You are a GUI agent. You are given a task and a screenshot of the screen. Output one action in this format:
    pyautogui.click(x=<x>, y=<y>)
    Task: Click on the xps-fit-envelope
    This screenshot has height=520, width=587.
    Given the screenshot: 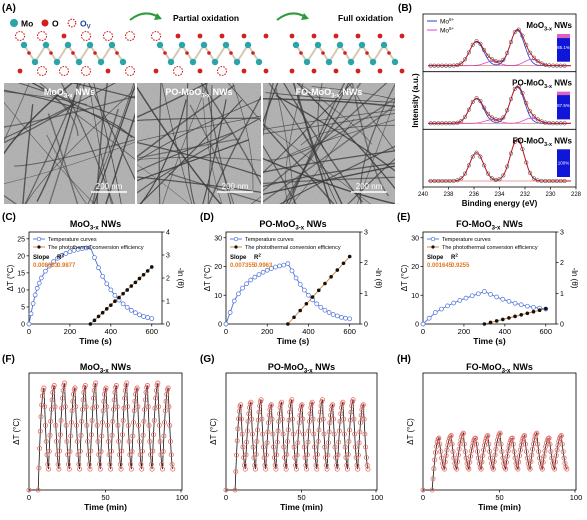 What is the action you would take?
    pyautogui.click(x=499, y=47)
    